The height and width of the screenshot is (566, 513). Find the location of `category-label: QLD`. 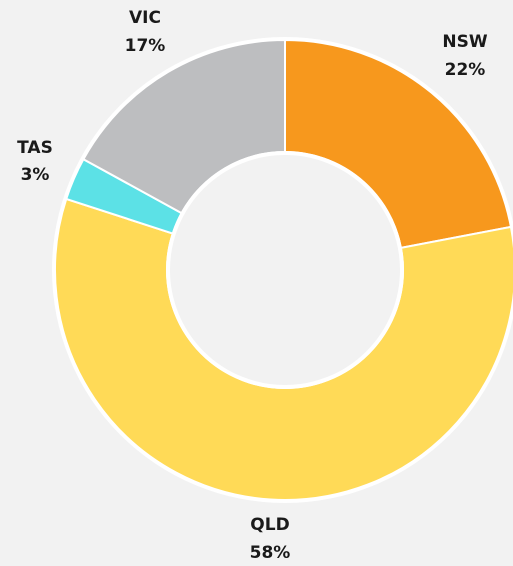

category-label: QLD is located at coordinates (269, 525).